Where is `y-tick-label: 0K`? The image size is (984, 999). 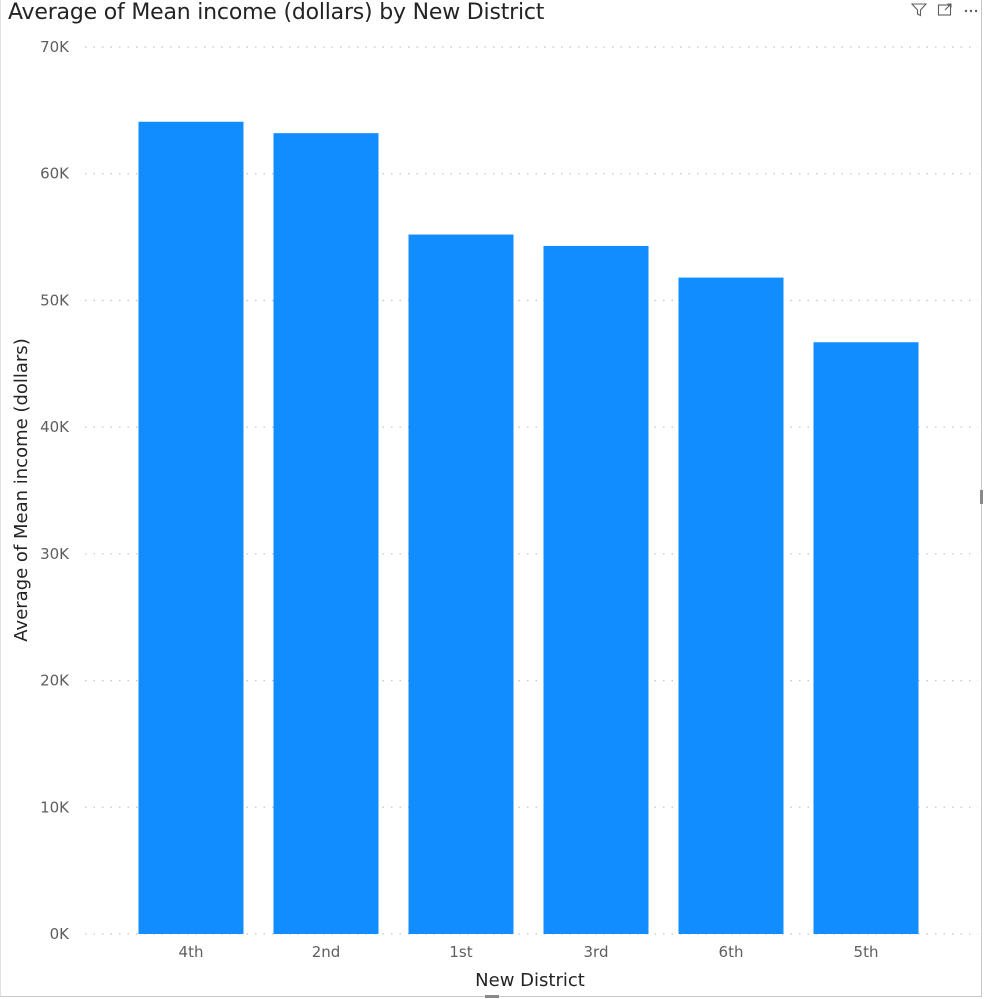 y-tick-label: 0K is located at coordinates (60, 934).